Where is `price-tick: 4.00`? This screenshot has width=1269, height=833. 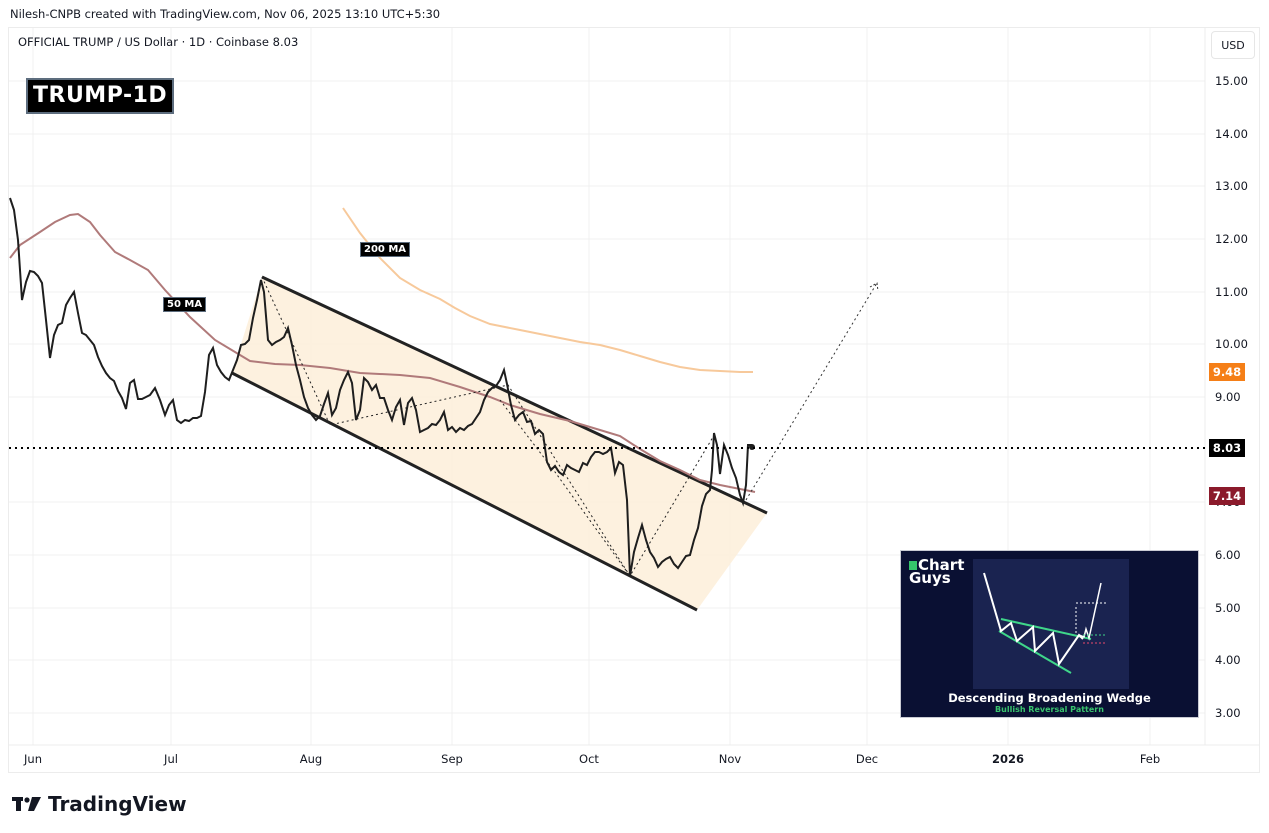 price-tick: 4.00 is located at coordinates (1228, 660).